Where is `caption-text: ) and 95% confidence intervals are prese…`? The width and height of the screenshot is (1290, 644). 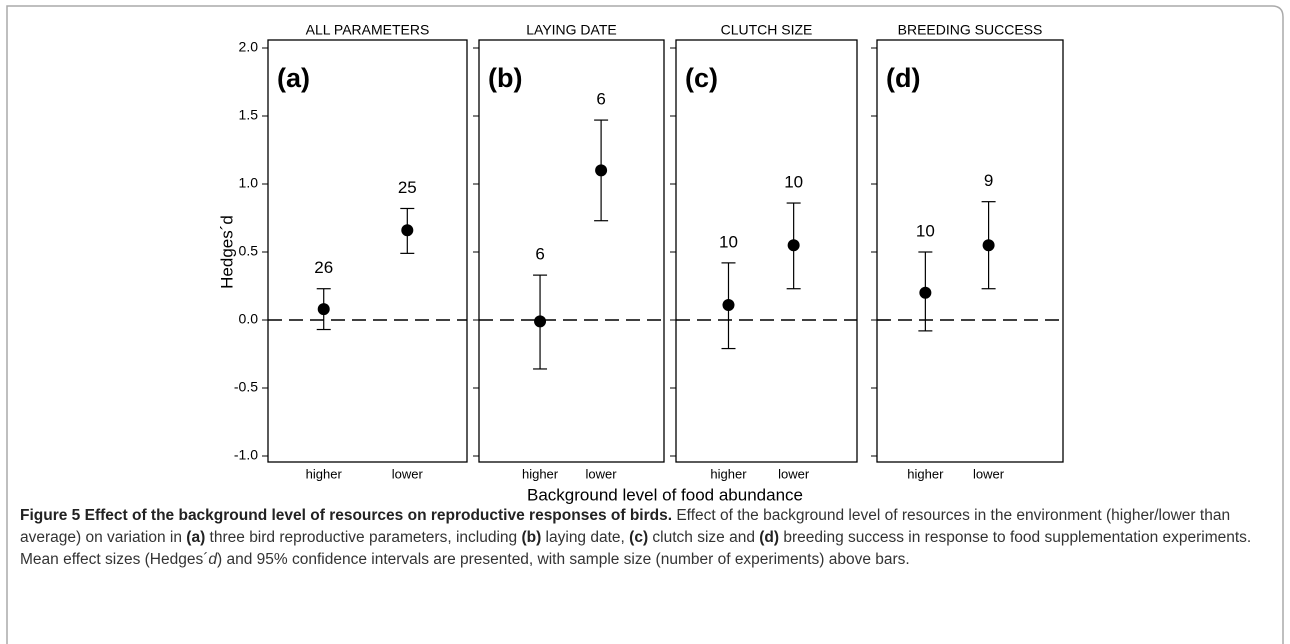
caption-text: ) and 95% confidence intervals are prese… is located at coordinates (563, 559).